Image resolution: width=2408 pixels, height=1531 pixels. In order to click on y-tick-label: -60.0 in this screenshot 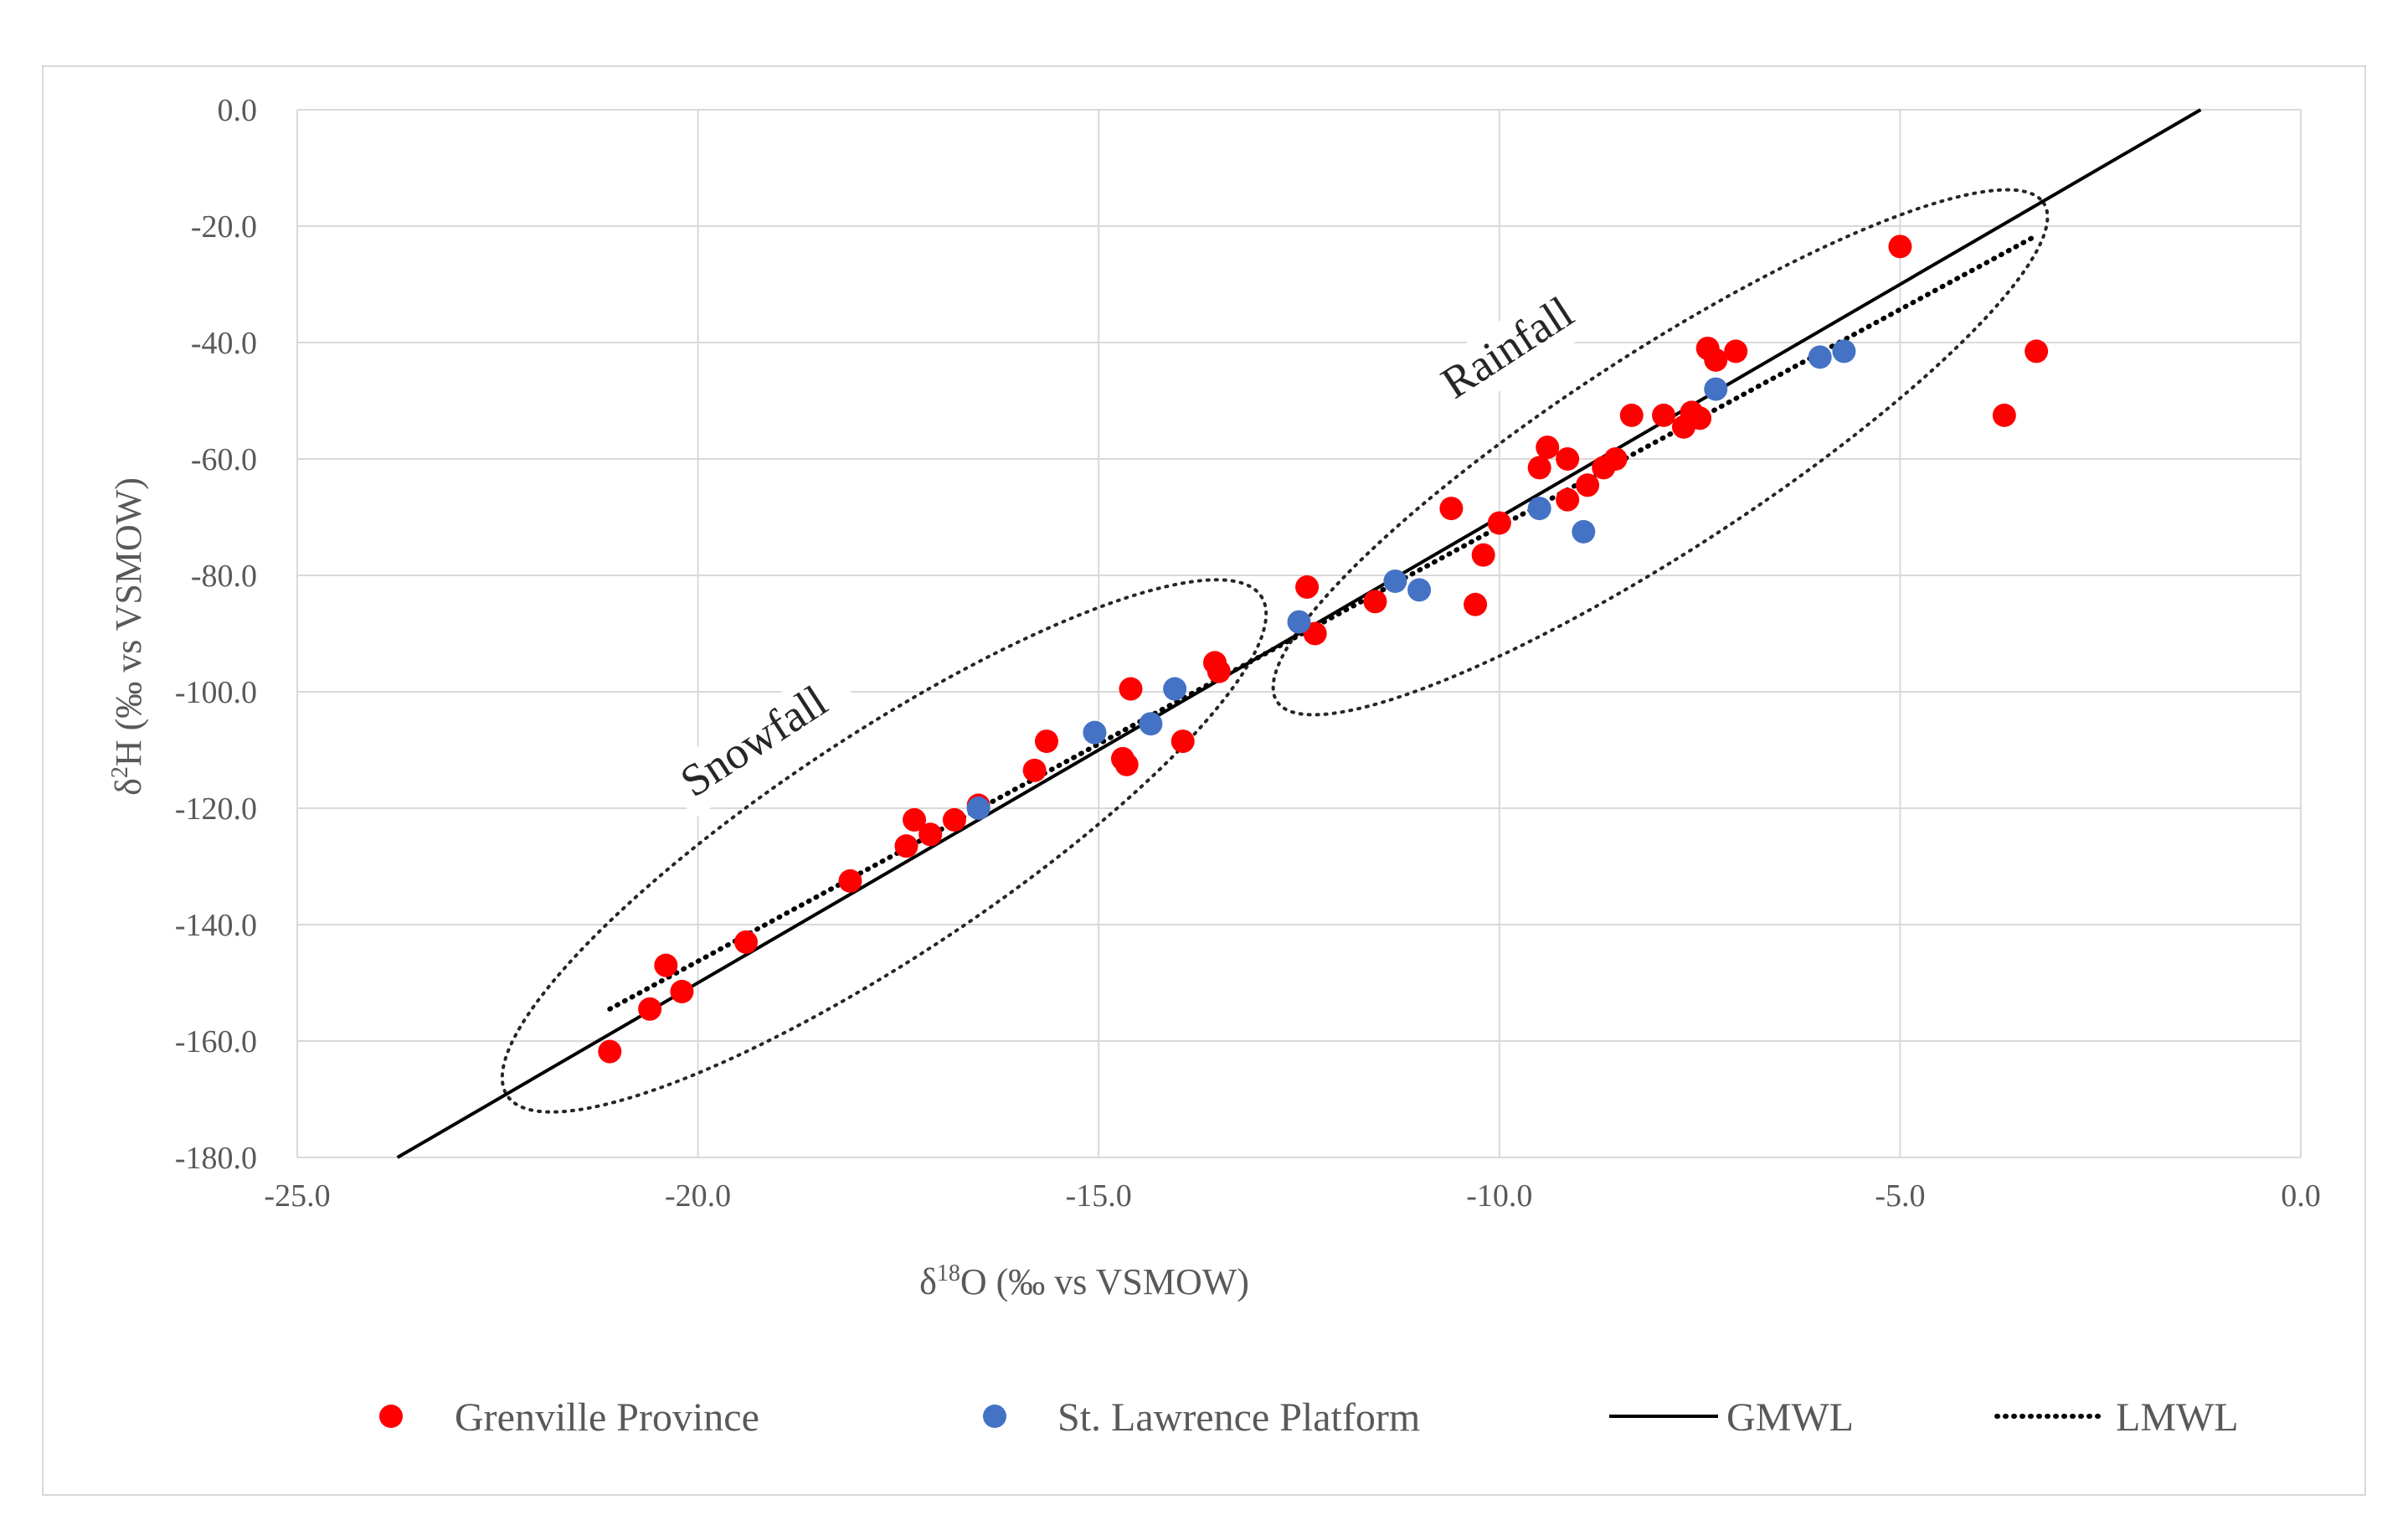, I will do `click(224, 459)`.